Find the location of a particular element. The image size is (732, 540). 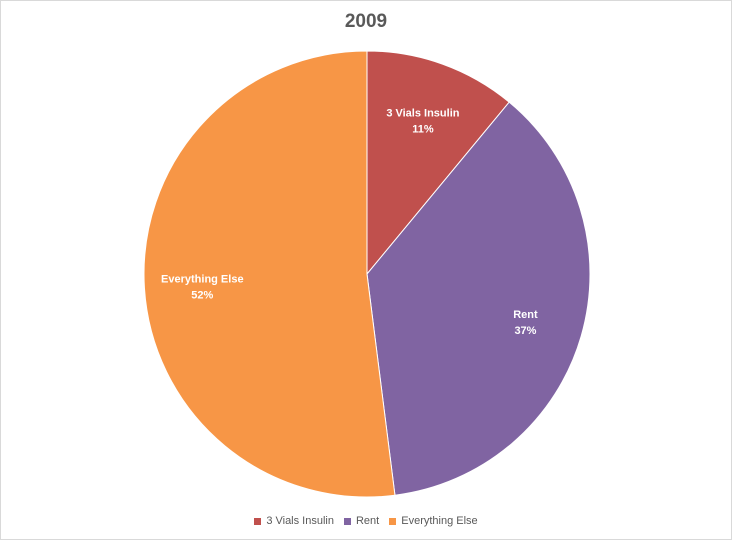

data-label-category-rent: Rent is located at coordinates (525, 315).